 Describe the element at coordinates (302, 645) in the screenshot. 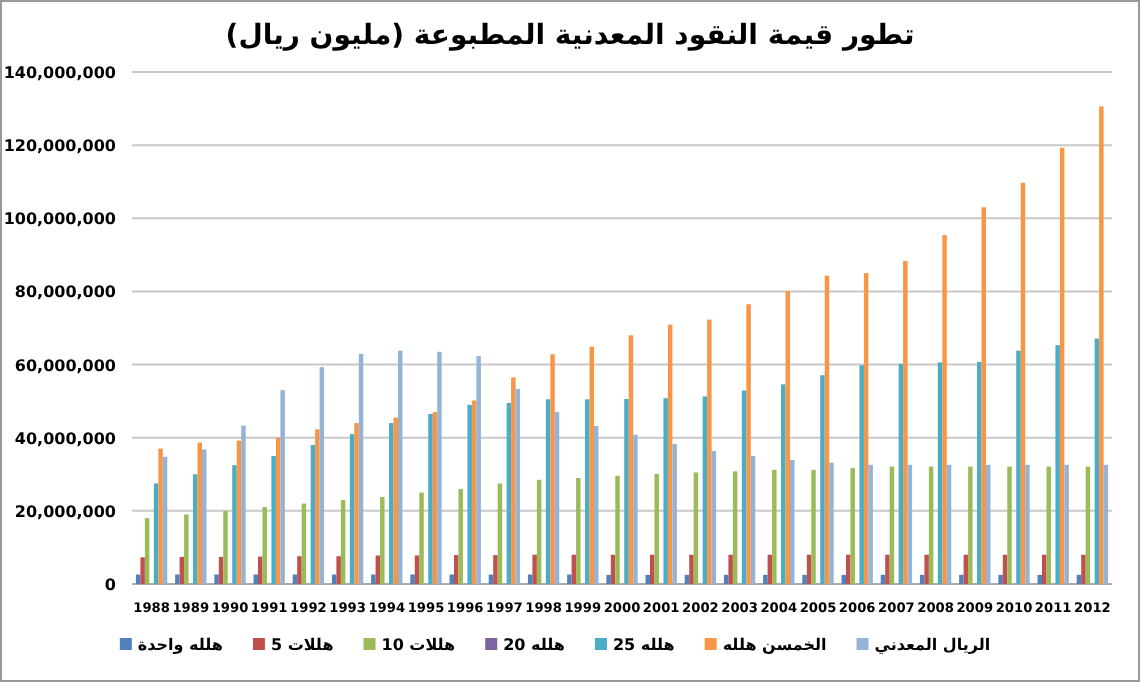

I see `legend-label: 5 هللات` at that location.